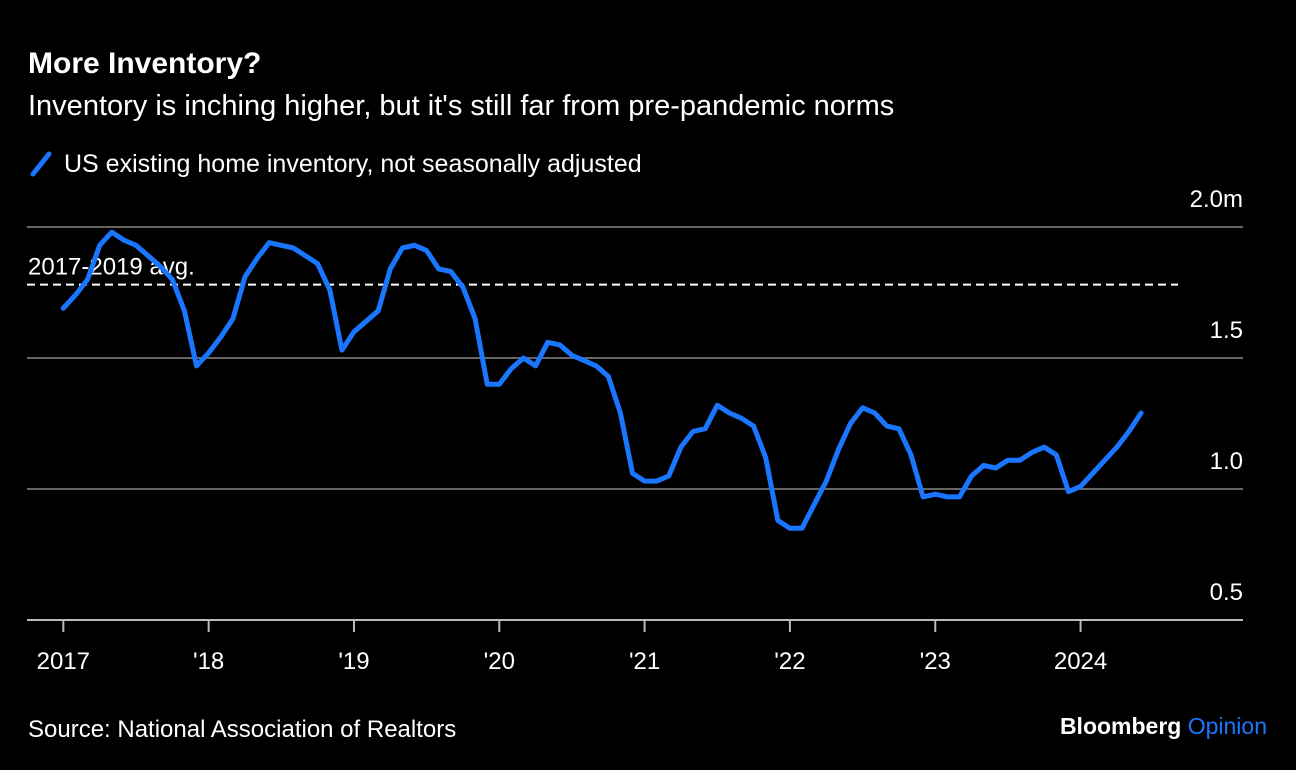  What do you see at coordinates (1227, 726) in the screenshot?
I see `brand-suffix: Opinion` at bounding box center [1227, 726].